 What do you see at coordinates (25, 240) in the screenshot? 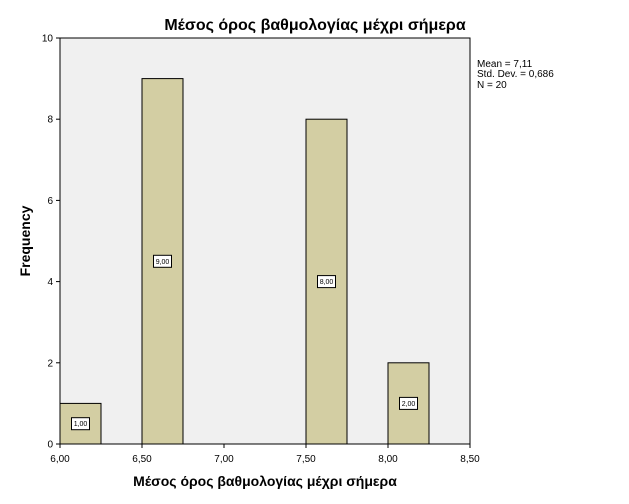
I see `y-axis-title: Frequency` at bounding box center [25, 240].